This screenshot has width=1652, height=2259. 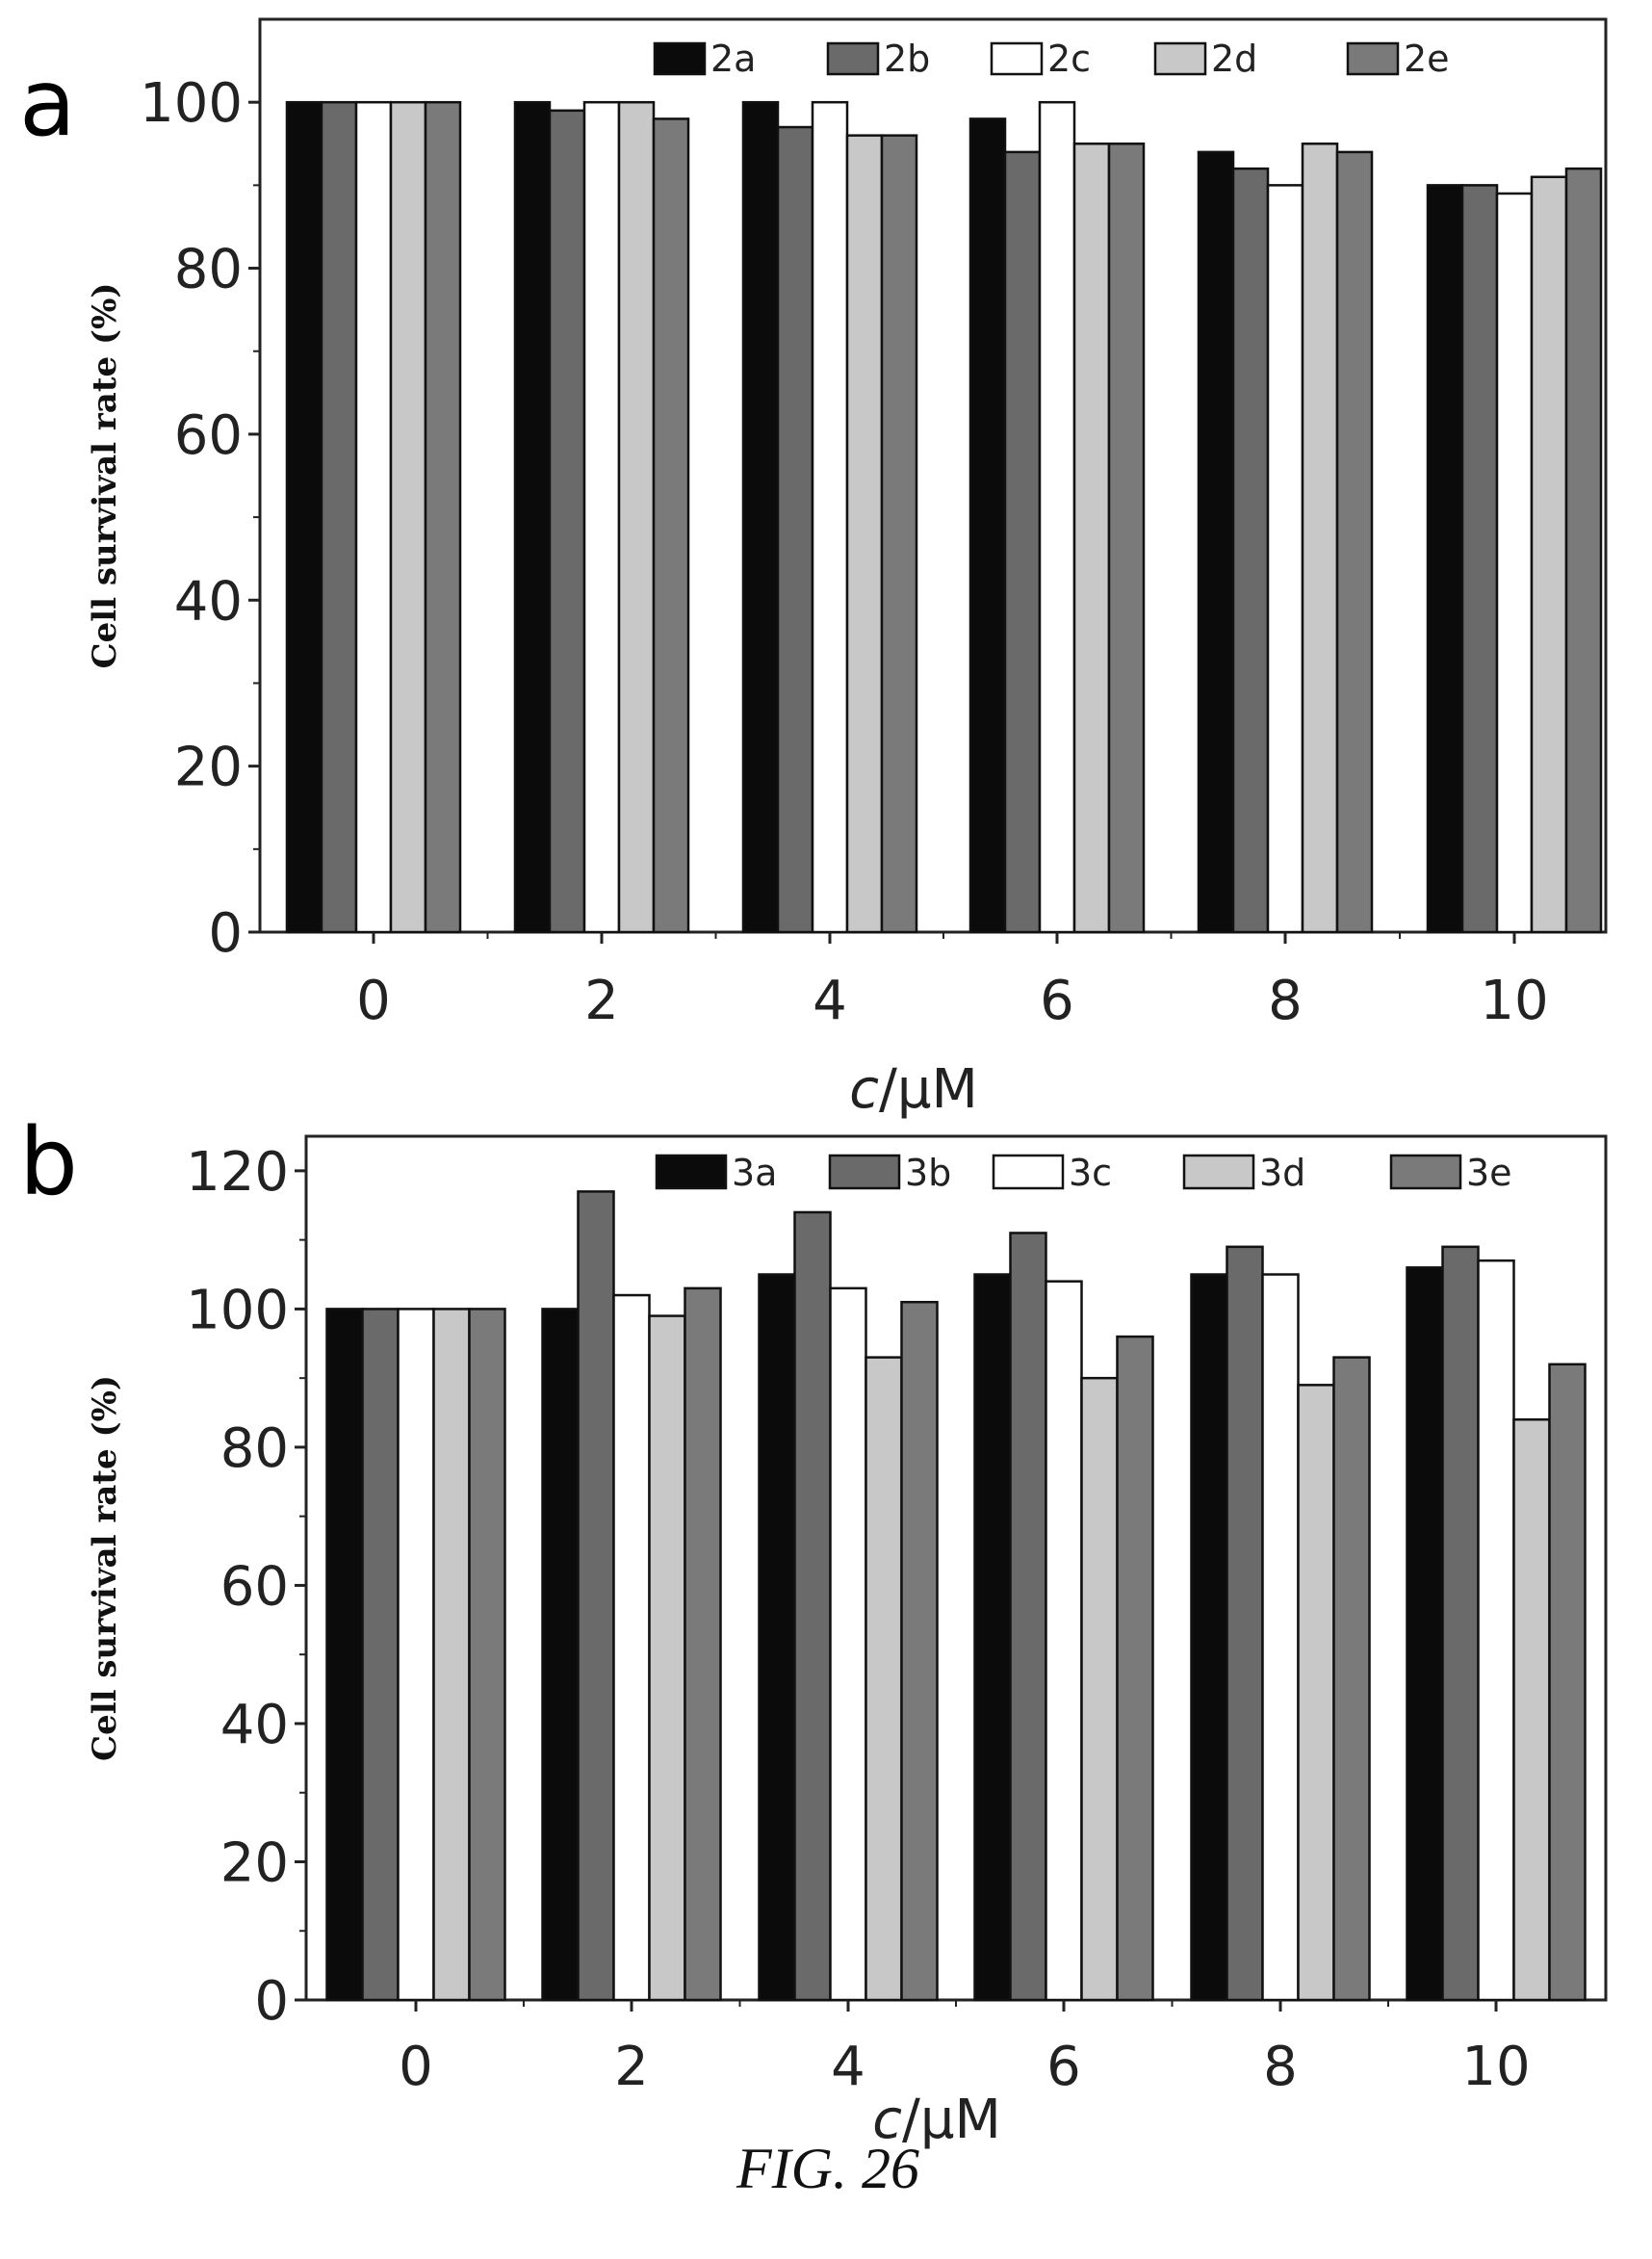 I want to click on legend-label-2a: 2a, so click(x=733, y=59).